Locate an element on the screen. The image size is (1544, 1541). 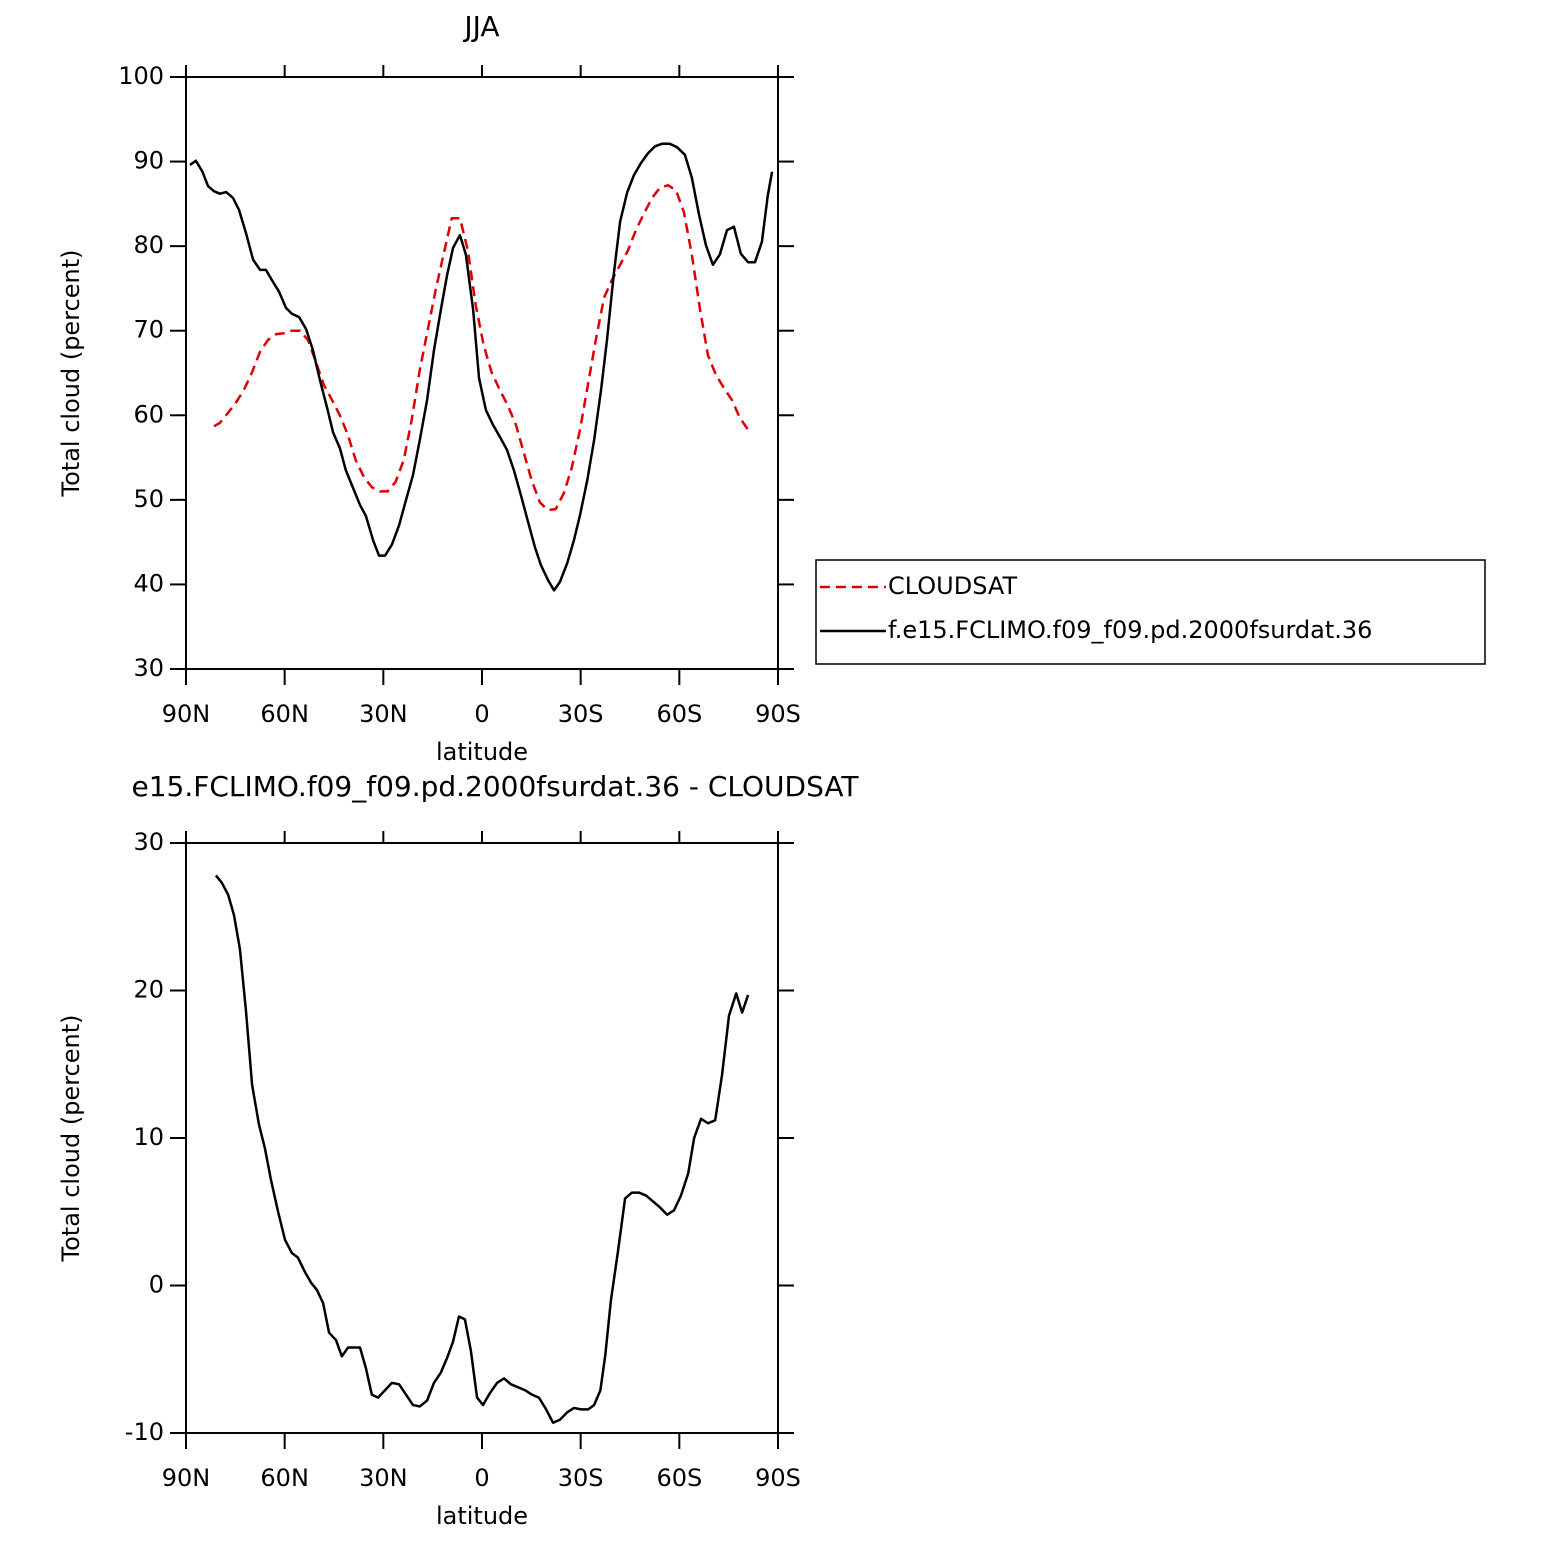
legend-box is located at coordinates (1150, 612).